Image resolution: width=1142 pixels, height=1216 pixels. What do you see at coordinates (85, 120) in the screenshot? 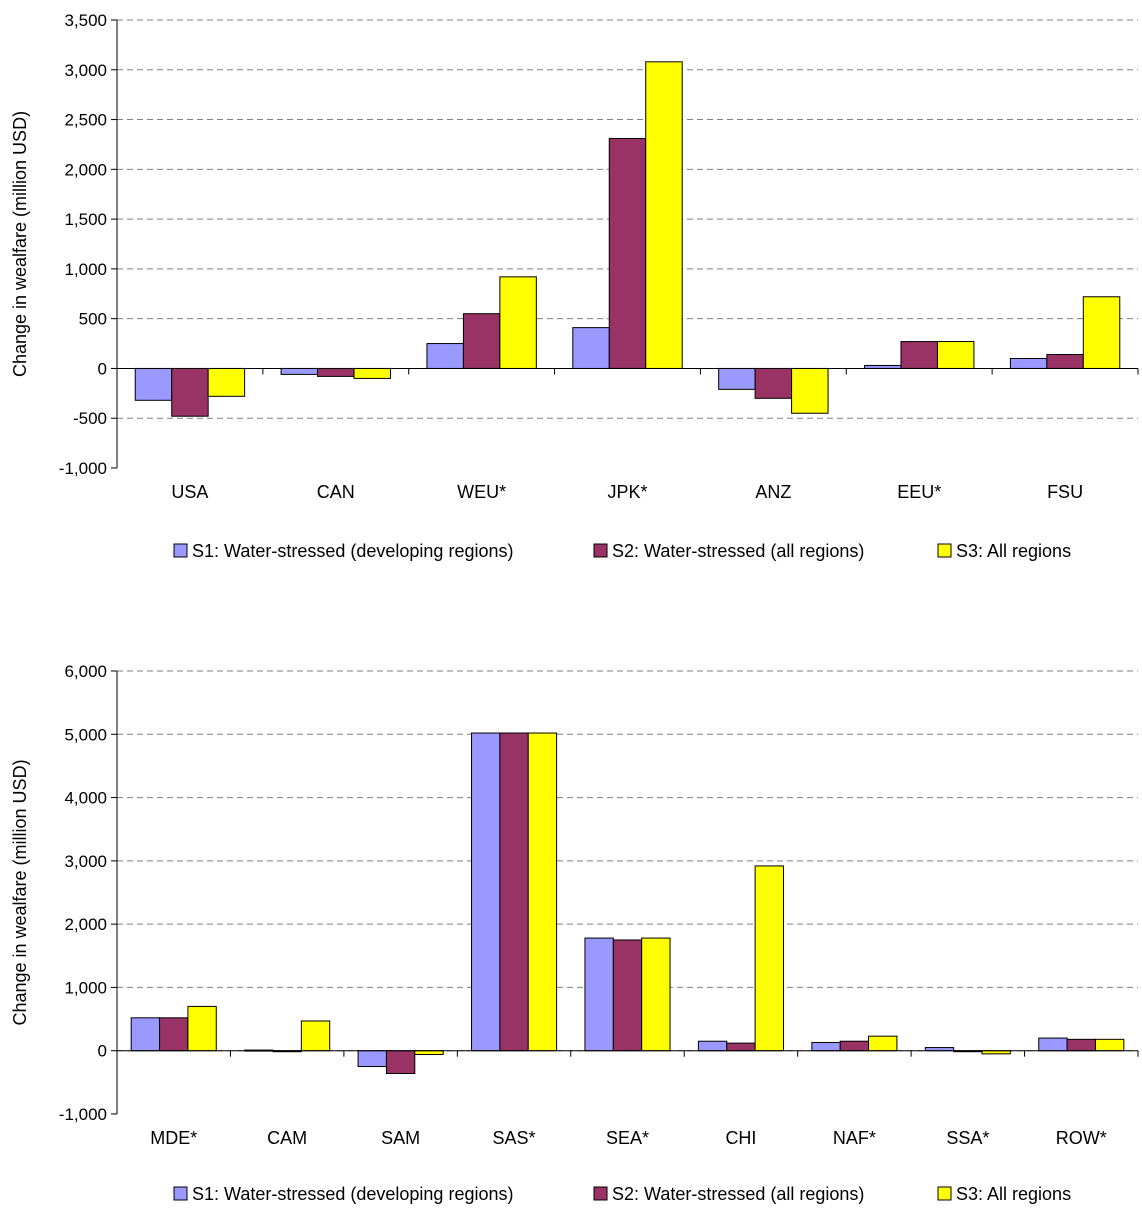
I see `y-tick-label: 2,500` at bounding box center [85, 120].